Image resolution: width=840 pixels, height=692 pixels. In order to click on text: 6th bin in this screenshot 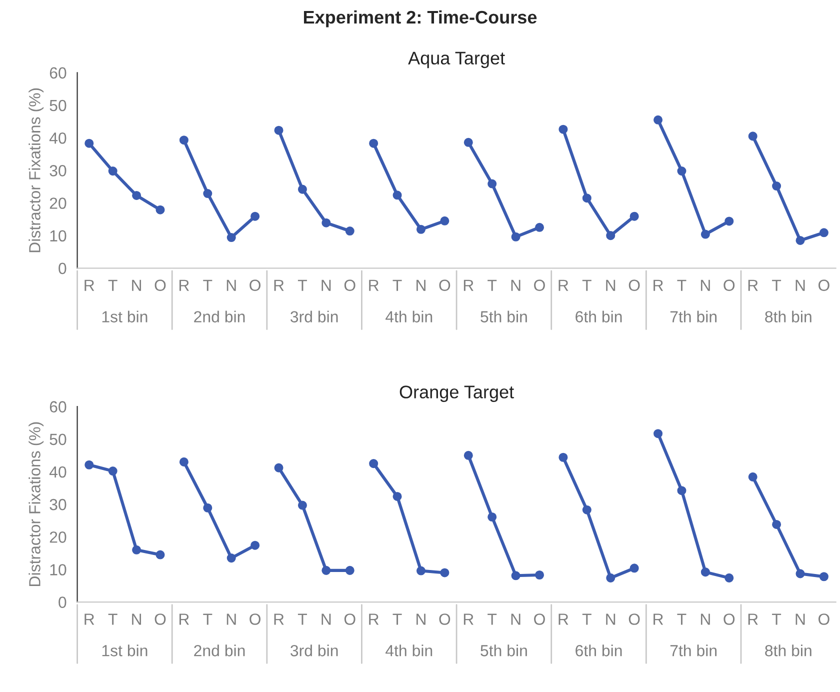, I will do `click(599, 650)`.